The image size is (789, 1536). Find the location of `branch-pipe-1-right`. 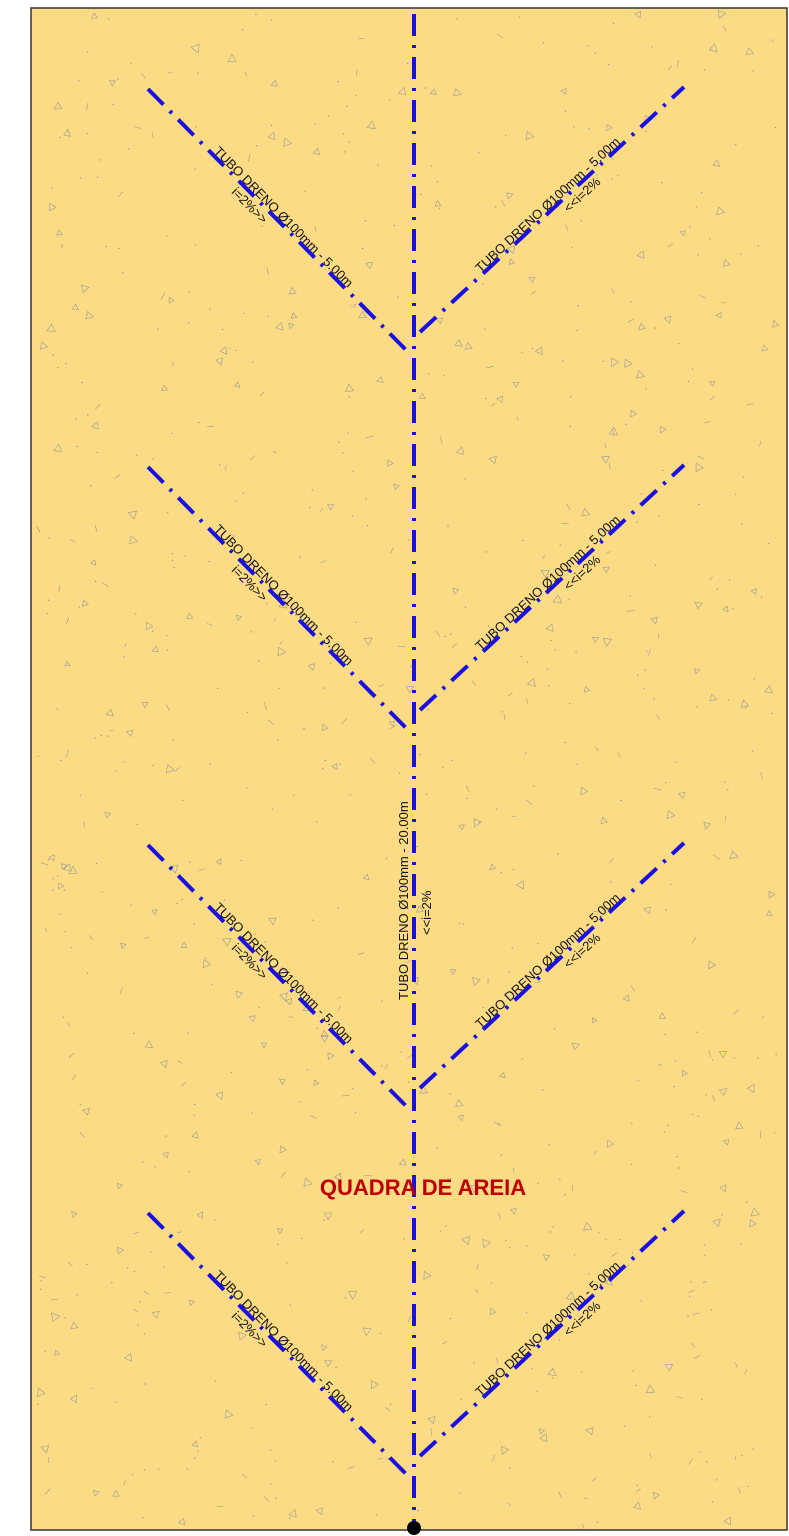

branch-pipe-1-right is located at coordinates (552, 209).